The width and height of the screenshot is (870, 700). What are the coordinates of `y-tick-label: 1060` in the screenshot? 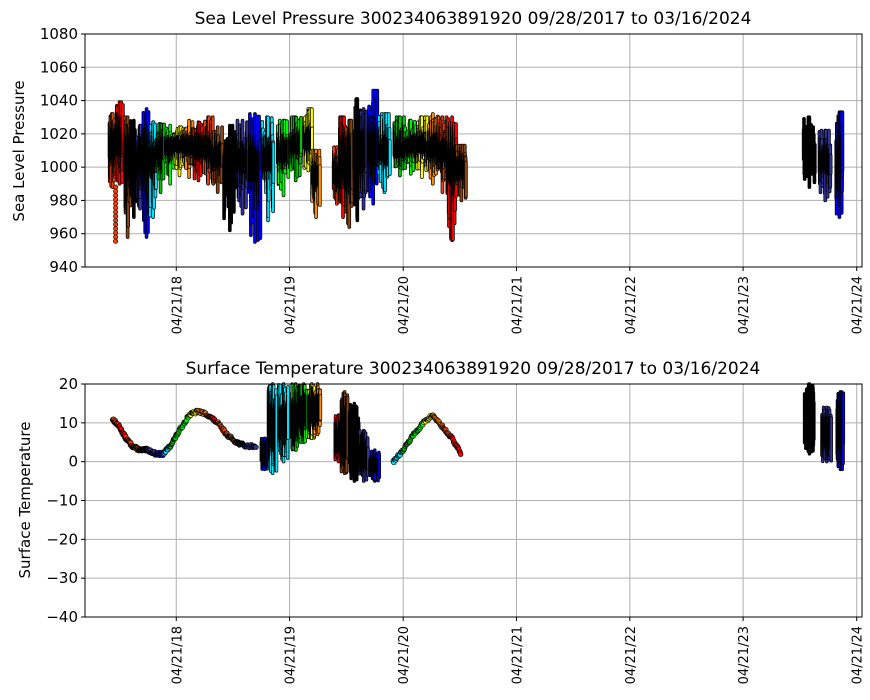 It's located at (59, 67).